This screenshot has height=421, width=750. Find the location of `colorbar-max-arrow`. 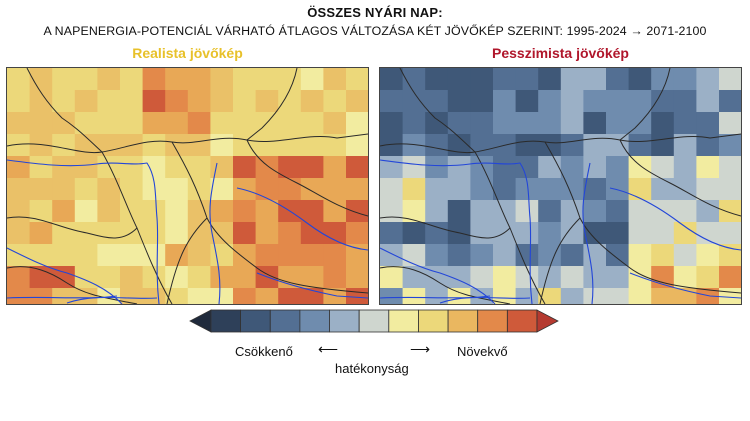

colorbar-max-arrow is located at coordinates (547, 321).